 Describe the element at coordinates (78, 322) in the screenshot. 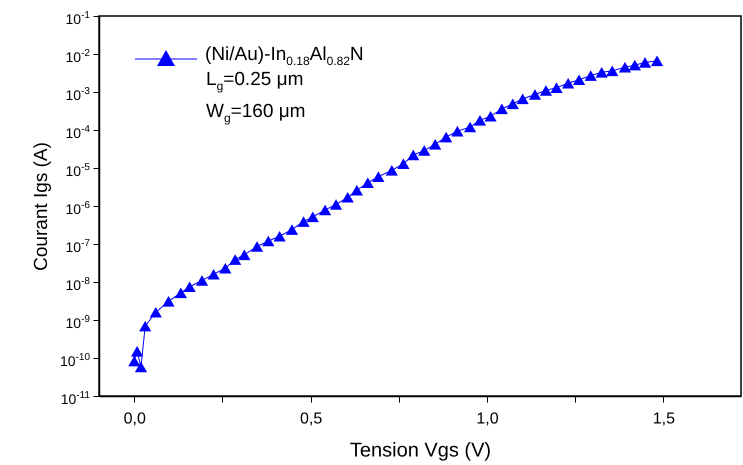

I see `y-tick-label: 10$^{-9}$` at that location.